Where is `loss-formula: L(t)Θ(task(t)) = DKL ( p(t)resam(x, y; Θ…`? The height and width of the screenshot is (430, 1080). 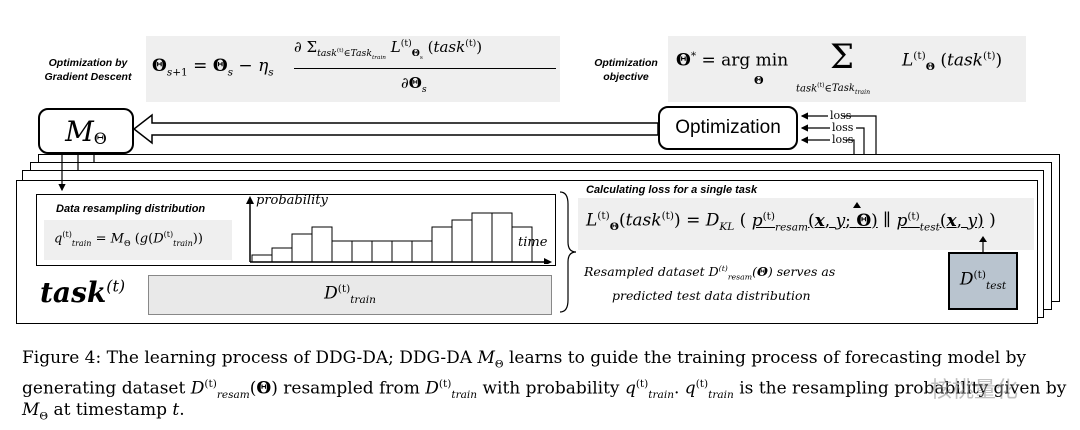
loss-formula: L(t)Θ(task(t)) = DKL ( p(t)resam(x, y; Θ… is located at coordinates (791, 222).